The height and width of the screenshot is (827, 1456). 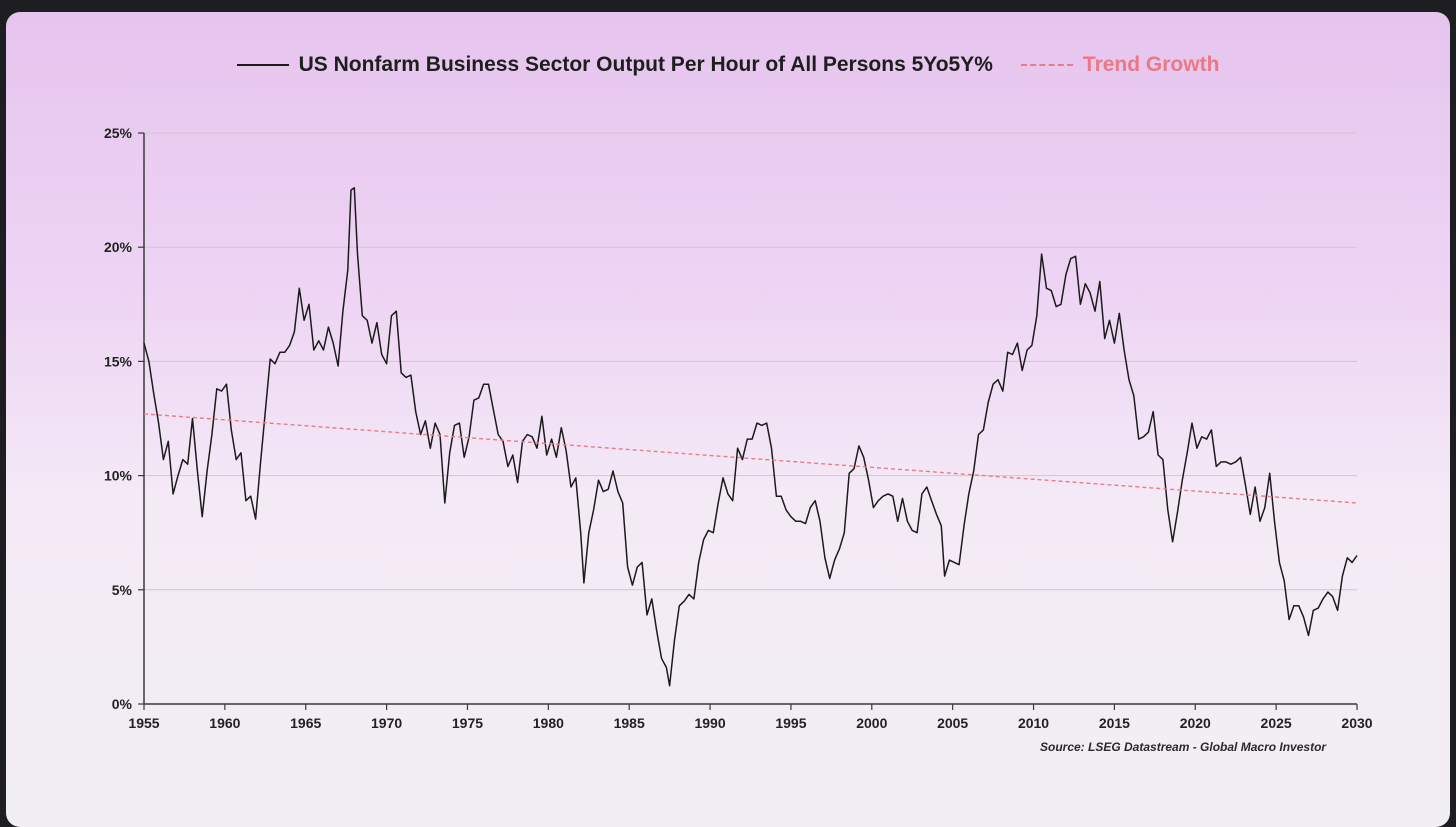 What do you see at coordinates (262, 65) in the screenshot?
I see `legend-solid-line-swatch` at bounding box center [262, 65].